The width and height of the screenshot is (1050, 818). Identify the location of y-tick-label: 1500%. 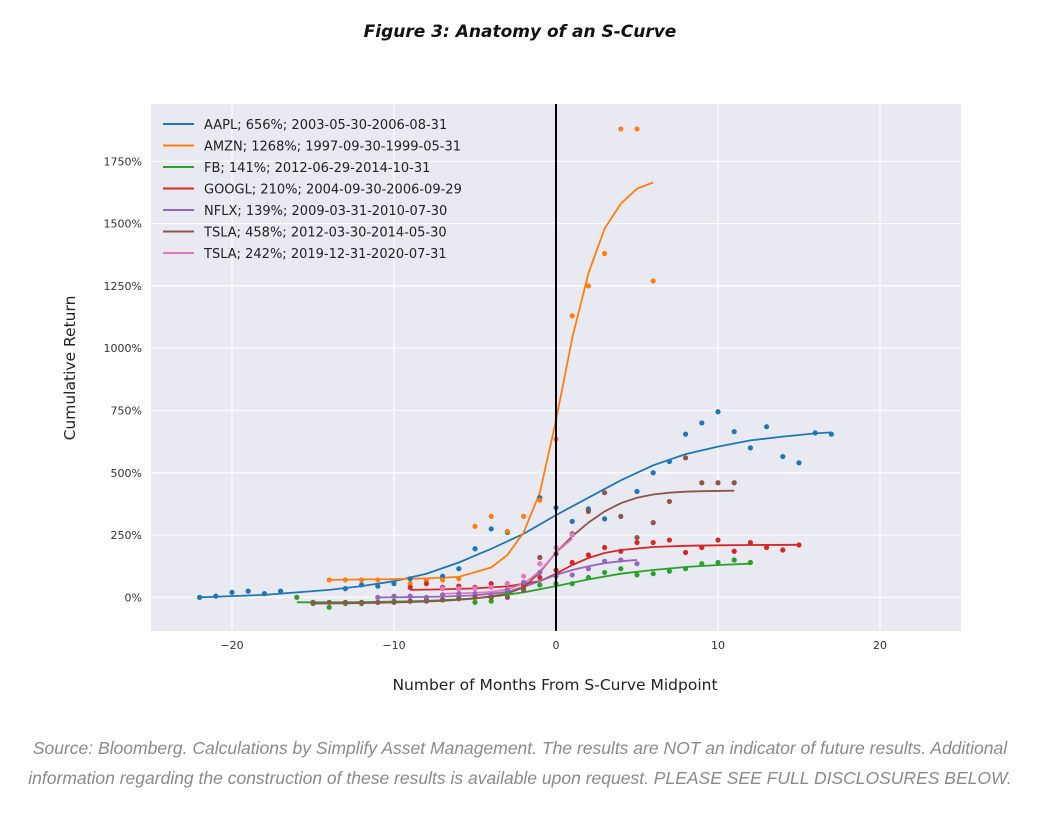
(123, 224).